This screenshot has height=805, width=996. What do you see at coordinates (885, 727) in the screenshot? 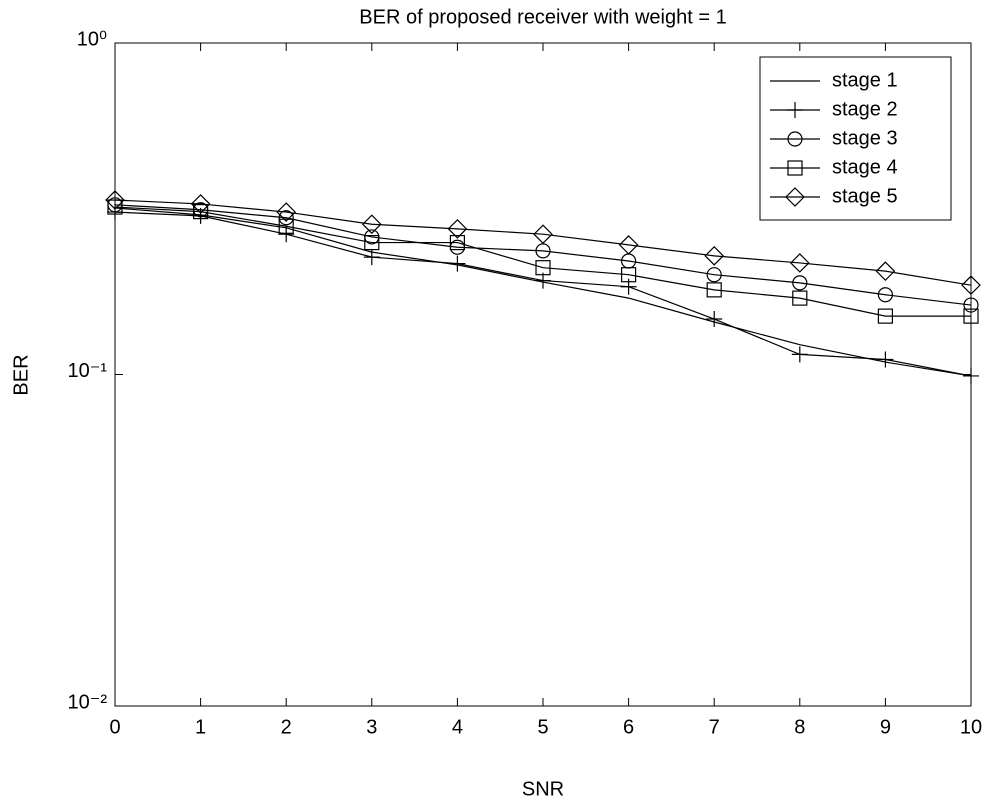
I see `x-tick-label: 9` at bounding box center [885, 727].